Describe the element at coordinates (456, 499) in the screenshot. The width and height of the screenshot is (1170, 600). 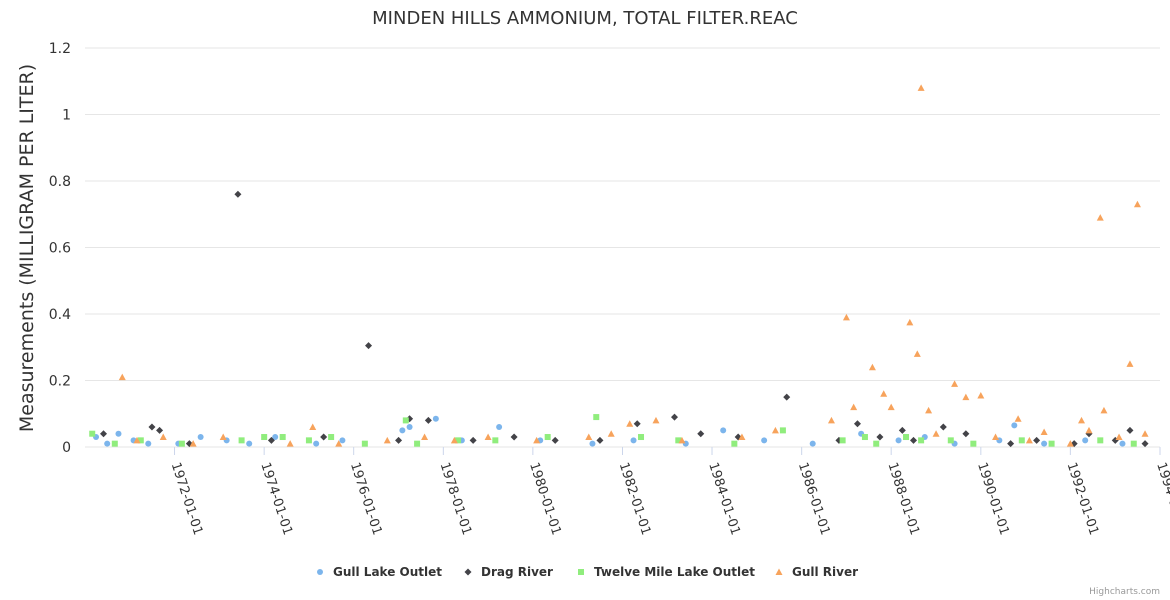
I see `x-tick-label: 1978-01-01` at that location.